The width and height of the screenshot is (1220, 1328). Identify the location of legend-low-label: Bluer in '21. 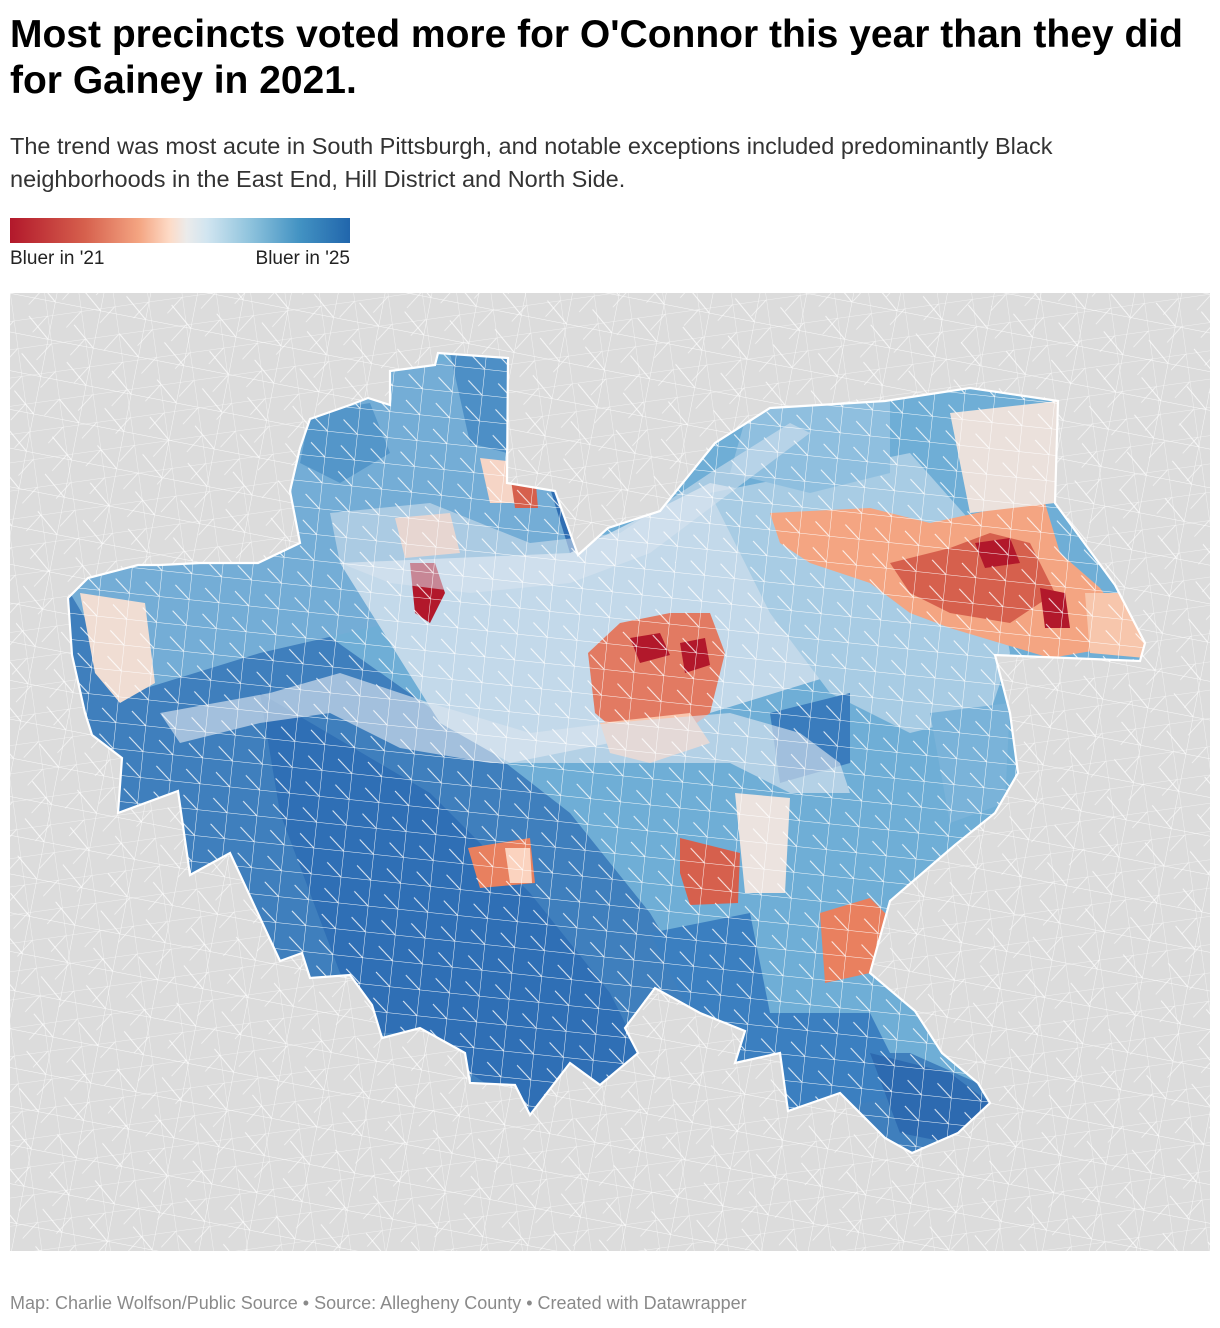
(57, 258).